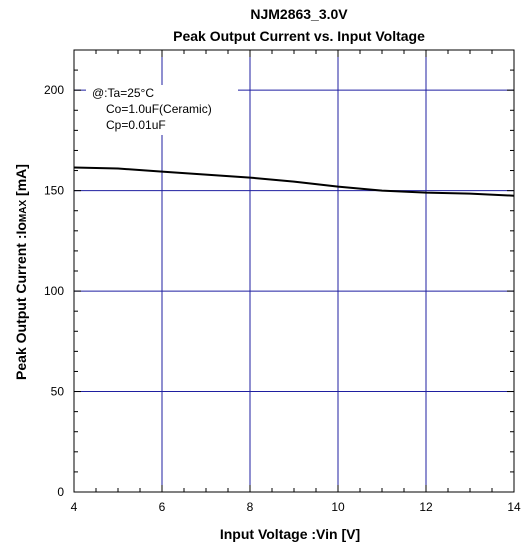 The image size is (528, 547). What do you see at coordinates (514, 507) in the screenshot?
I see `x-tick-label: 14` at bounding box center [514, 507].